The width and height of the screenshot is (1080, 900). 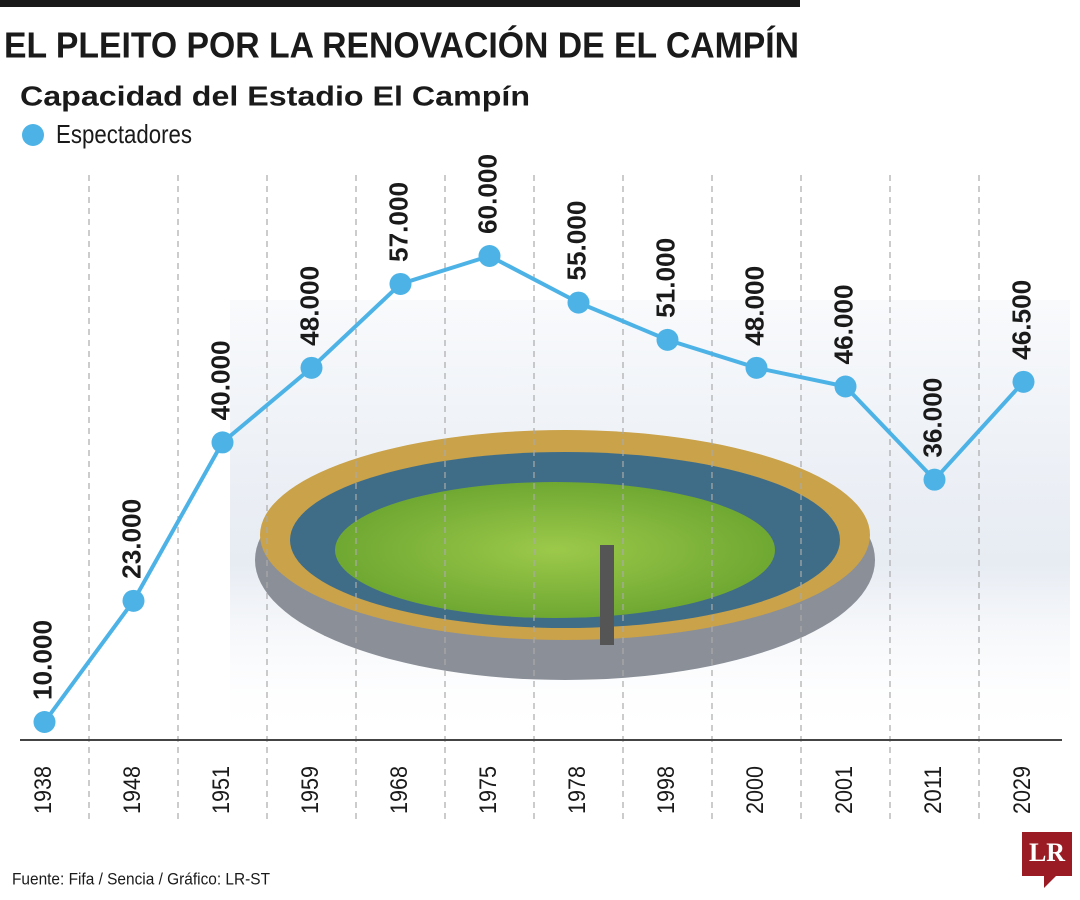 I want to click on chart-title: EL PLEITO POR LA RENOVACIÓN DE EL CAMPÍN, so click(x=401, y=45).